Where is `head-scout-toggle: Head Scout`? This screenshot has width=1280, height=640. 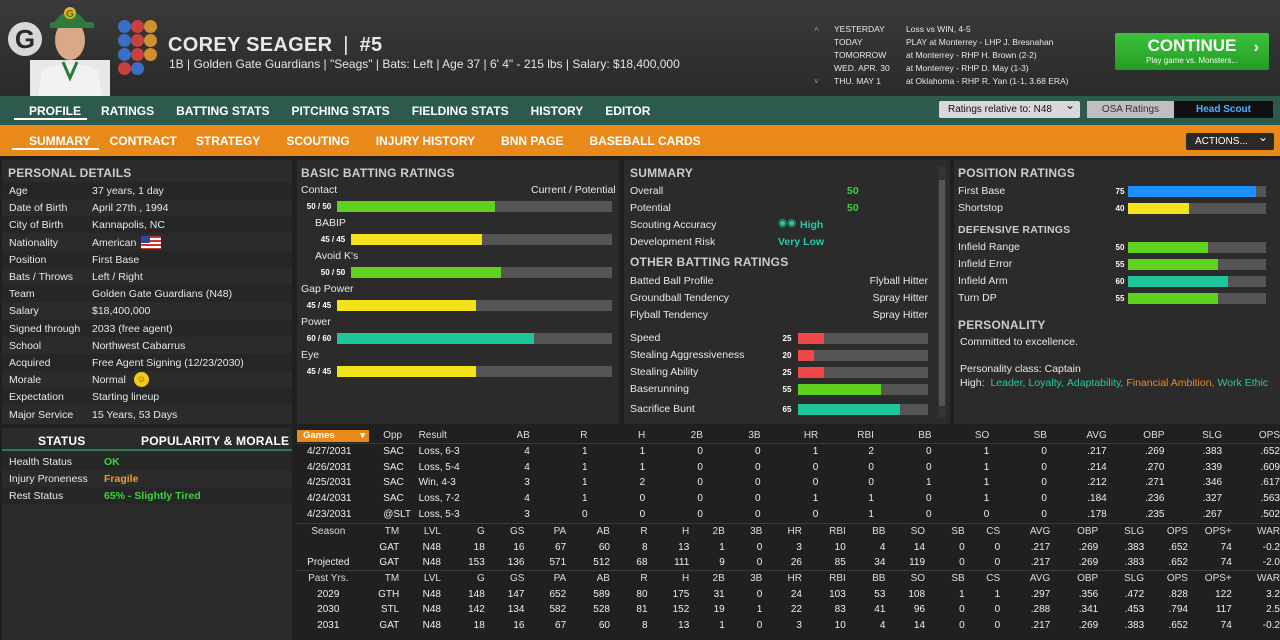
head-scout-toggle: Head Scout is located at coordinates (1223, 109).